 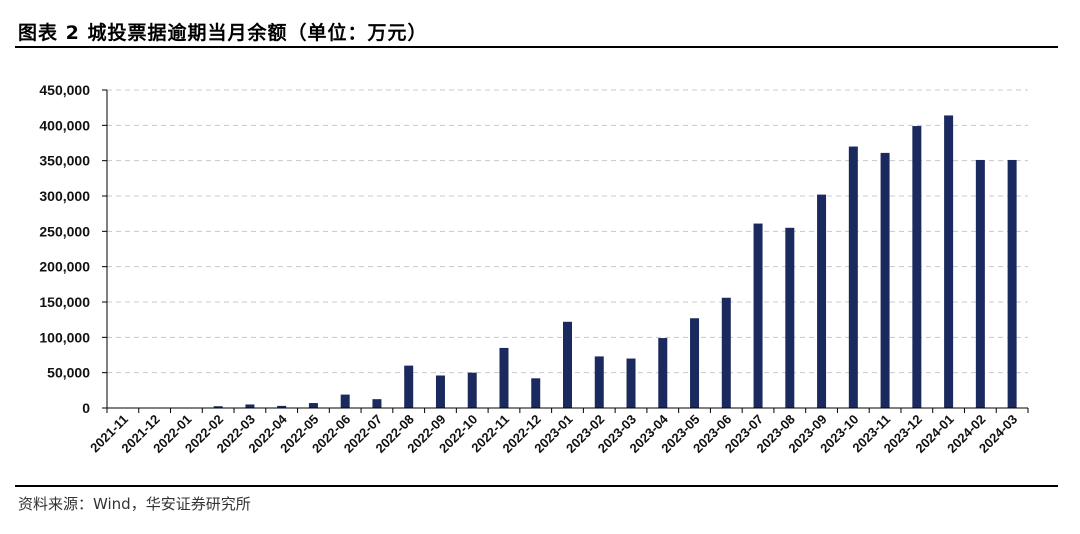 What do you see at coordinates (64, 161) in the screenshot?
I see `y-tick-label: 350,000` at bounding box center [64, 161].